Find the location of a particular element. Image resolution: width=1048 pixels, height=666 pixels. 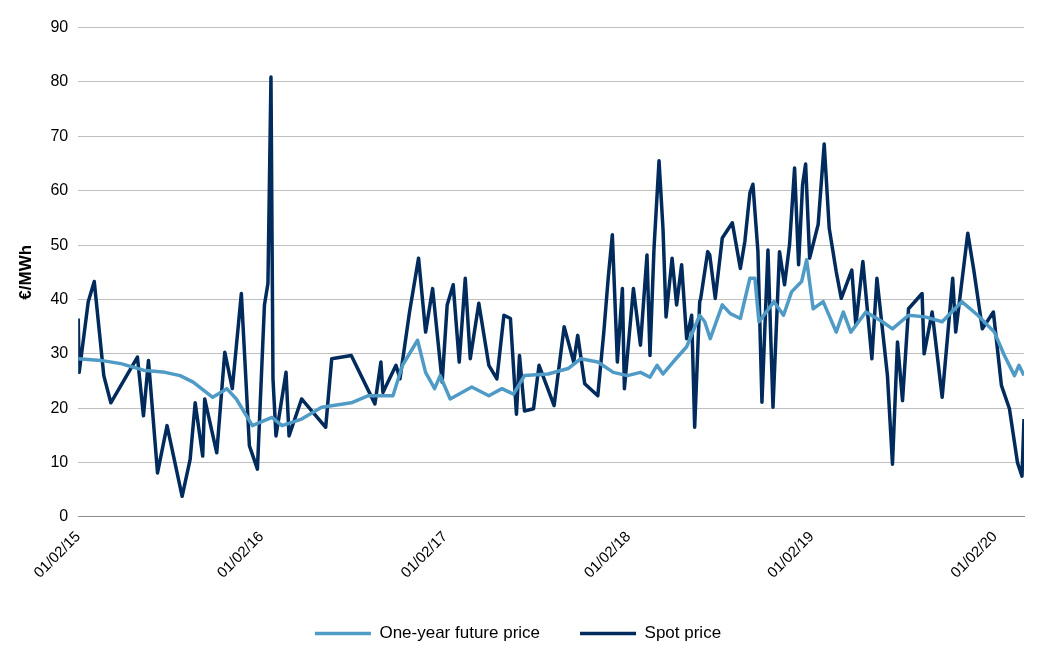

y-tick-label: 0 is located at coordinates (64, 516).